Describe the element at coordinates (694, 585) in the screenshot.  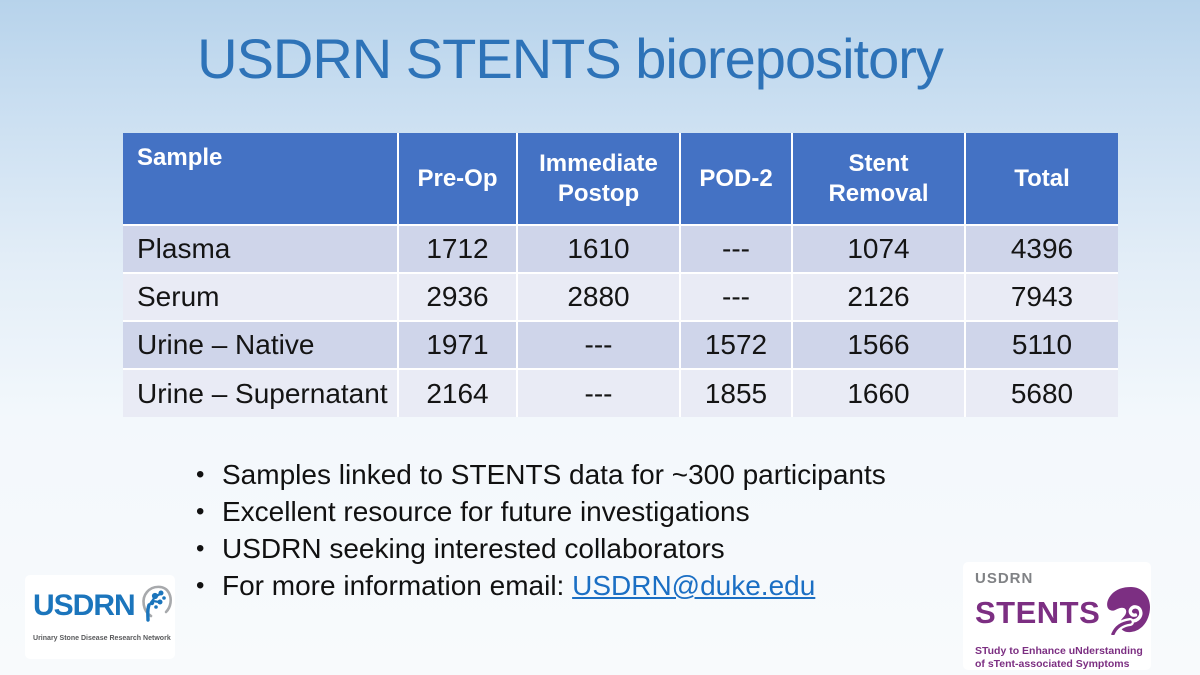
I see `email-link: USDRN@duke.edu` at that location.